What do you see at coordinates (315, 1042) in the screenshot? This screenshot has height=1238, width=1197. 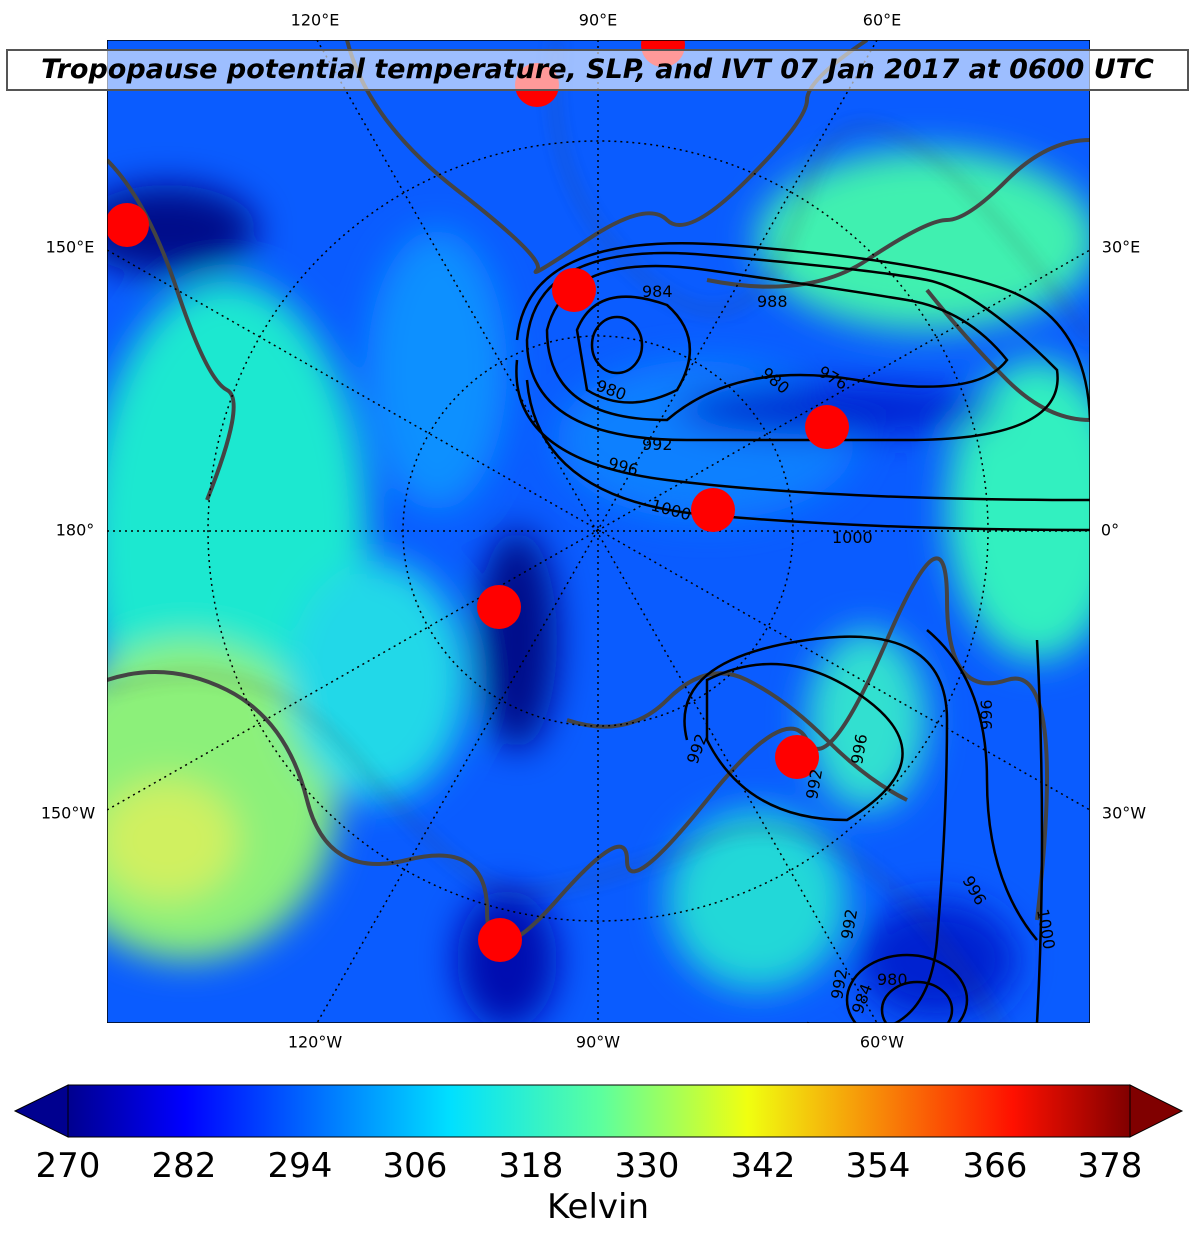 I see `lon-label: 120°W` at bounding box center [315, 1042].